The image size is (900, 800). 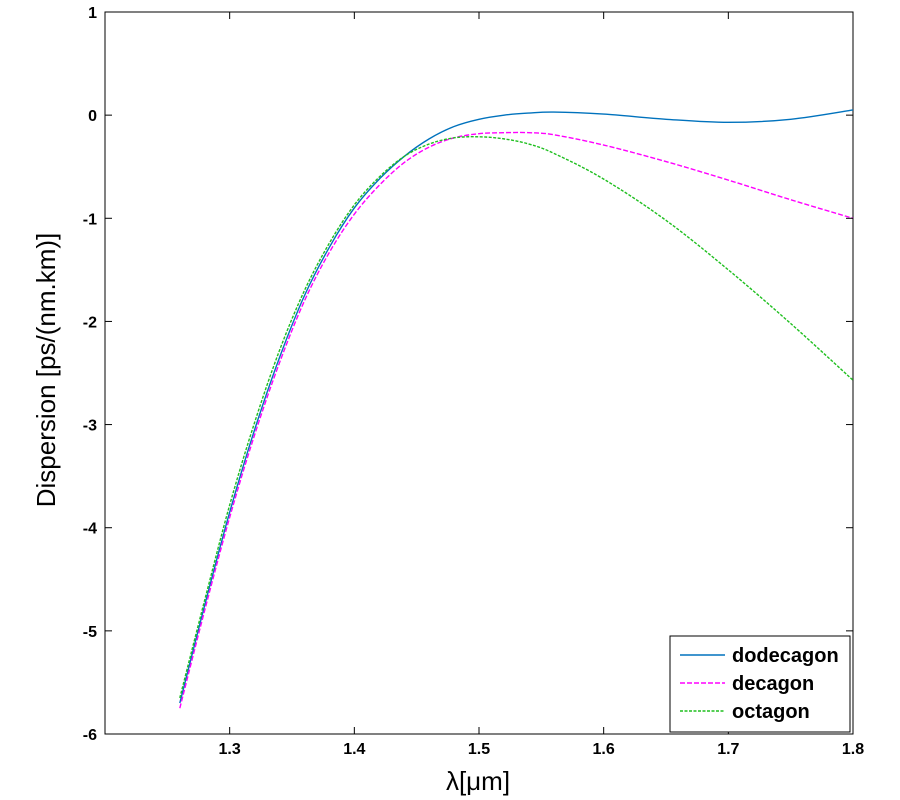 What do you see at coordinates (92, 116) in the screenshot?
I see `y-tick-label: 0` at bounding box center [92, 116].